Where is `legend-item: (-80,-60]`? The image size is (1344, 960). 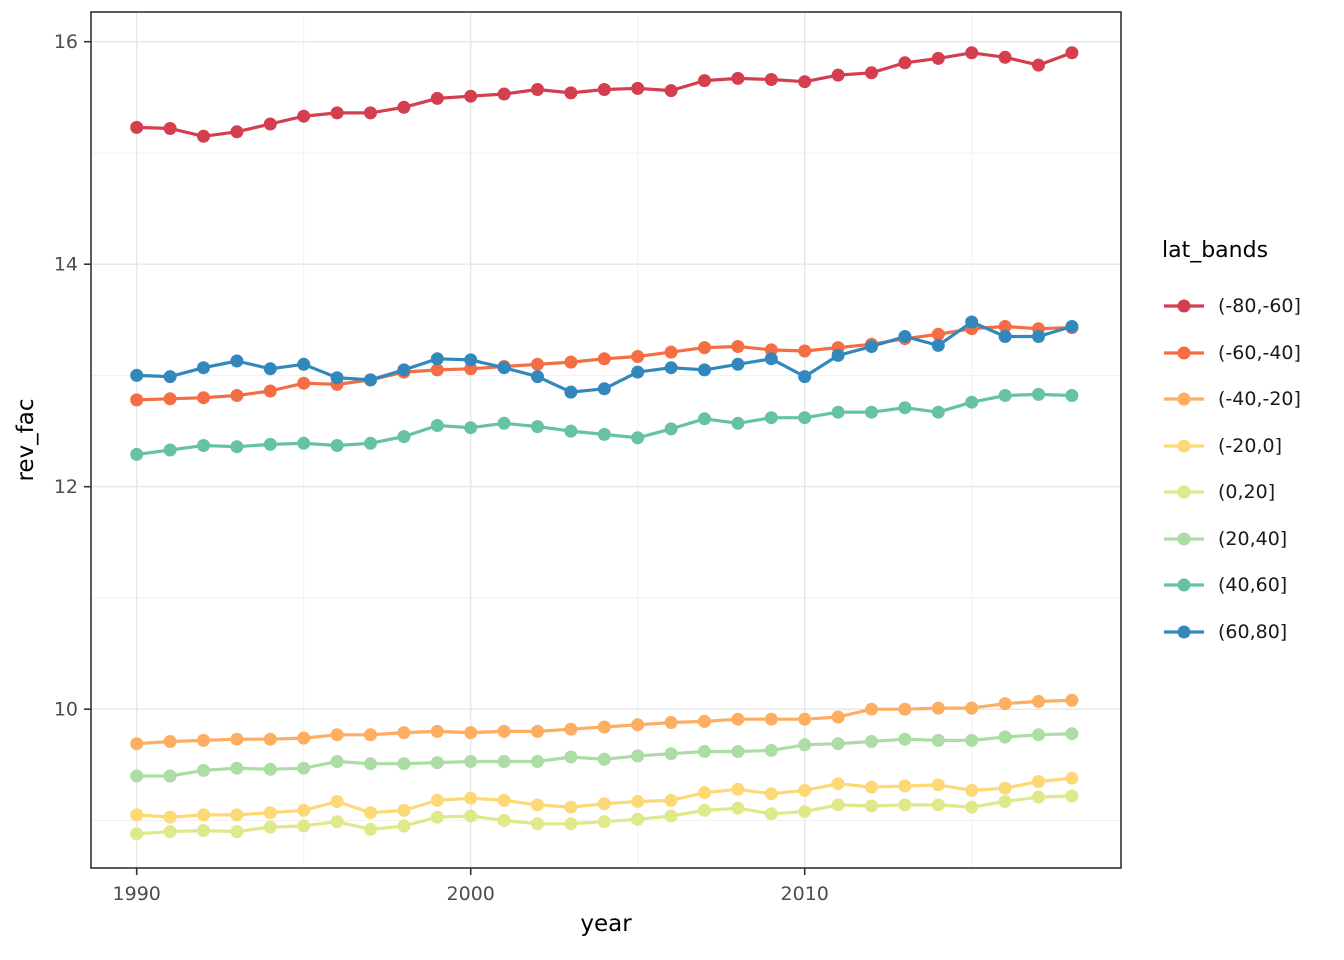
legend-item: (-80,-60] is located at coordinates (1251, 306).